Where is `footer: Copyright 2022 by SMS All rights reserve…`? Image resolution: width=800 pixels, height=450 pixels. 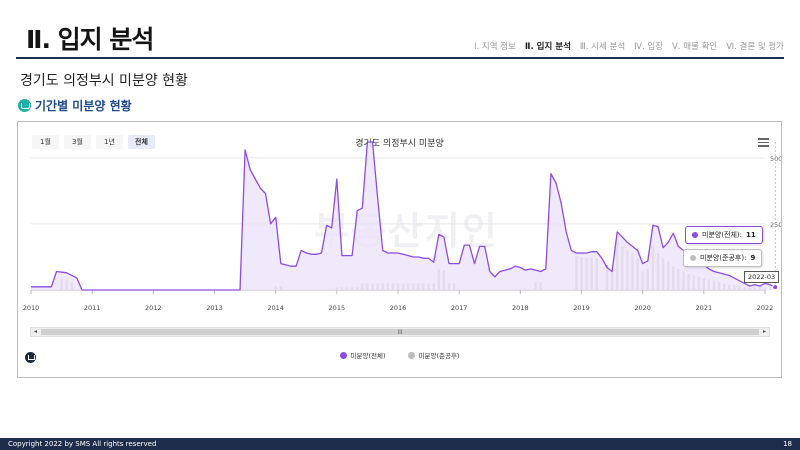 footer: Copyright 2022 by SMS All rights reserve… is located at coordinates (400, 444).